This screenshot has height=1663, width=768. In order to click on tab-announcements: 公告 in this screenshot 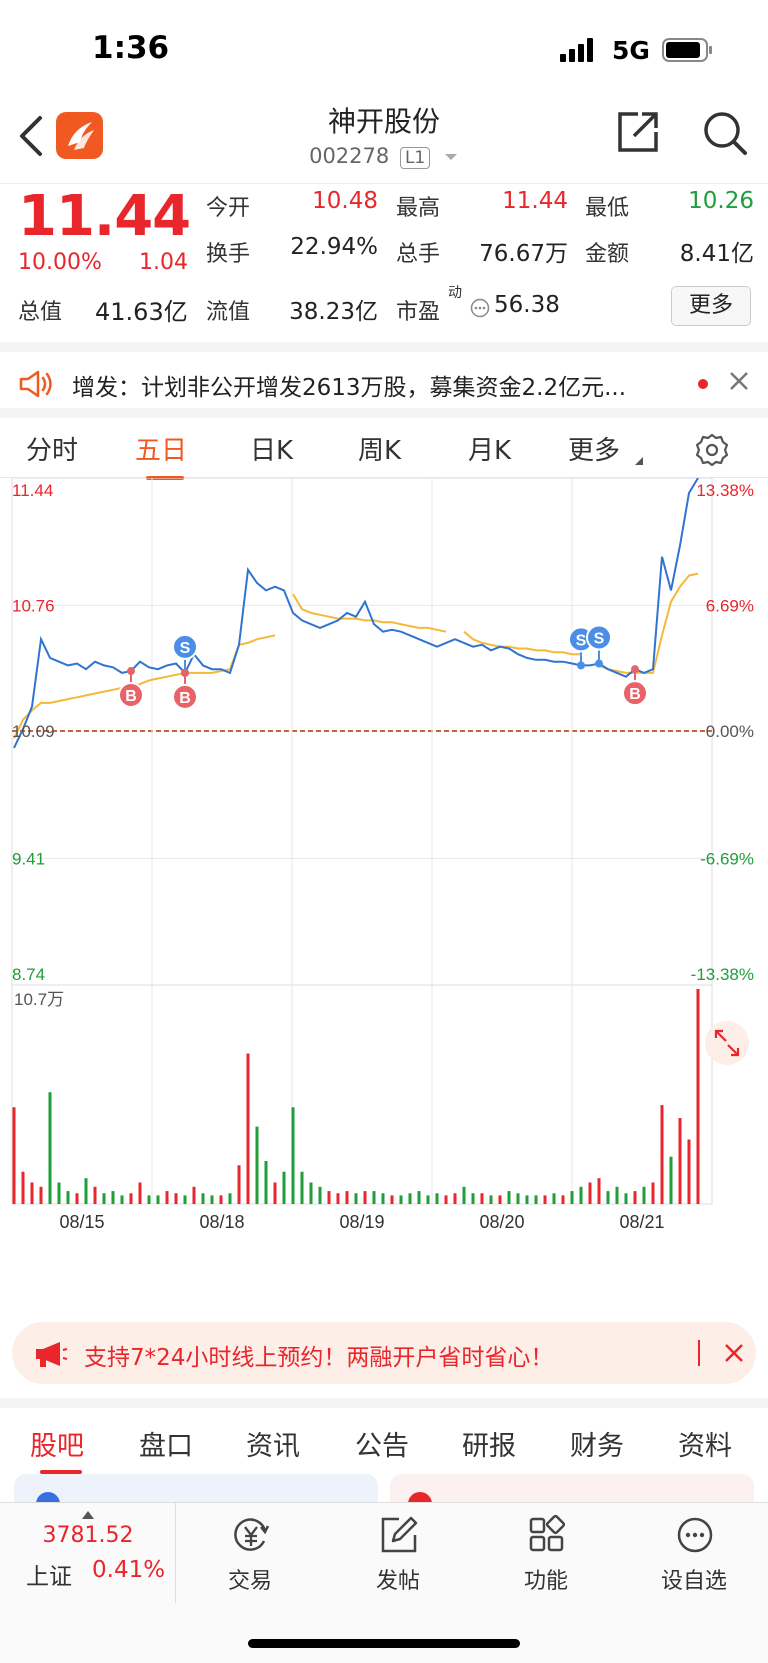, I will do `click(382, 1446)`.